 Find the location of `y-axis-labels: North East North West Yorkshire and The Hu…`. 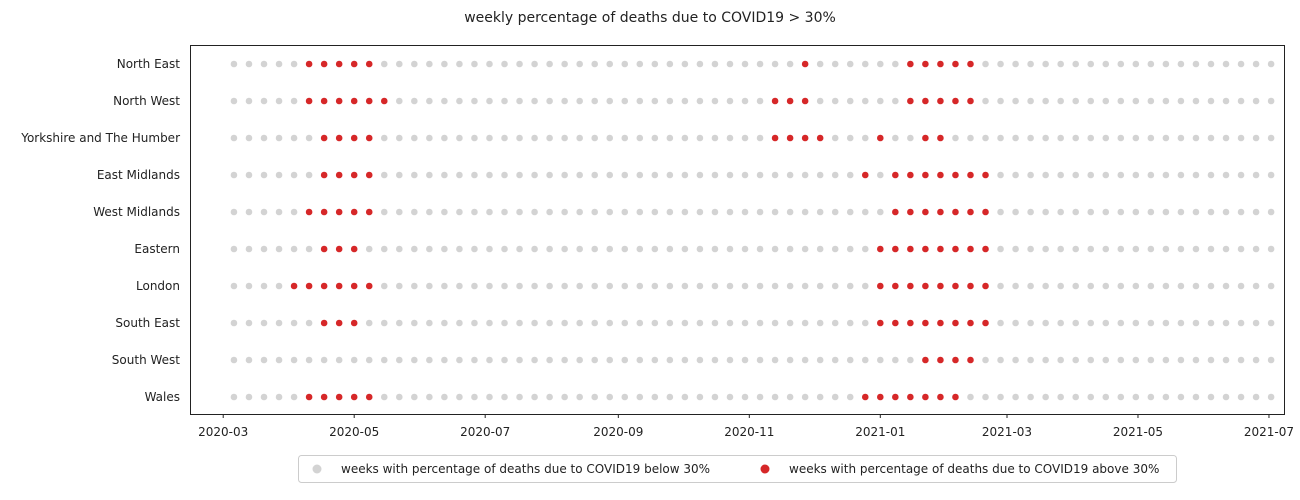

y-axis-labels: North East North West Yorkshire and The Hu… is located at coordinates (100, 230).